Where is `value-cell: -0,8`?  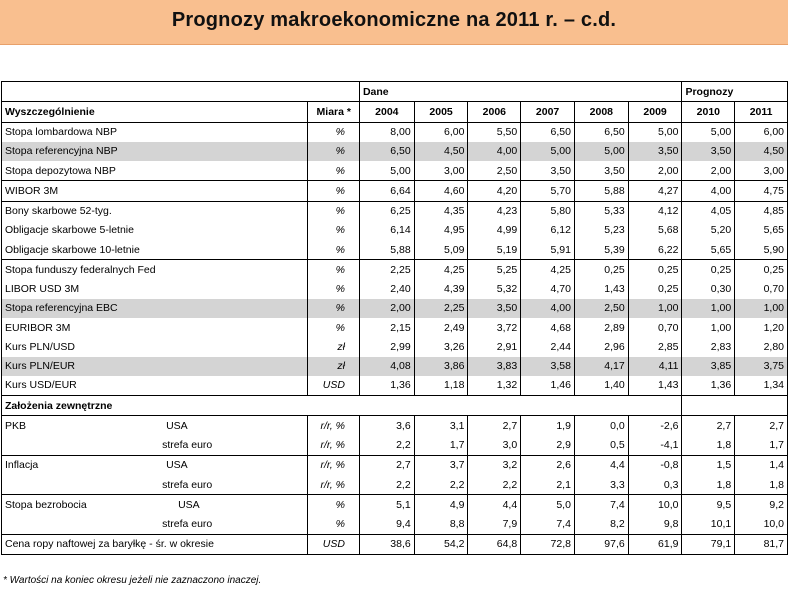
value-cell: -0,8 is located at coordinates (655, 464).